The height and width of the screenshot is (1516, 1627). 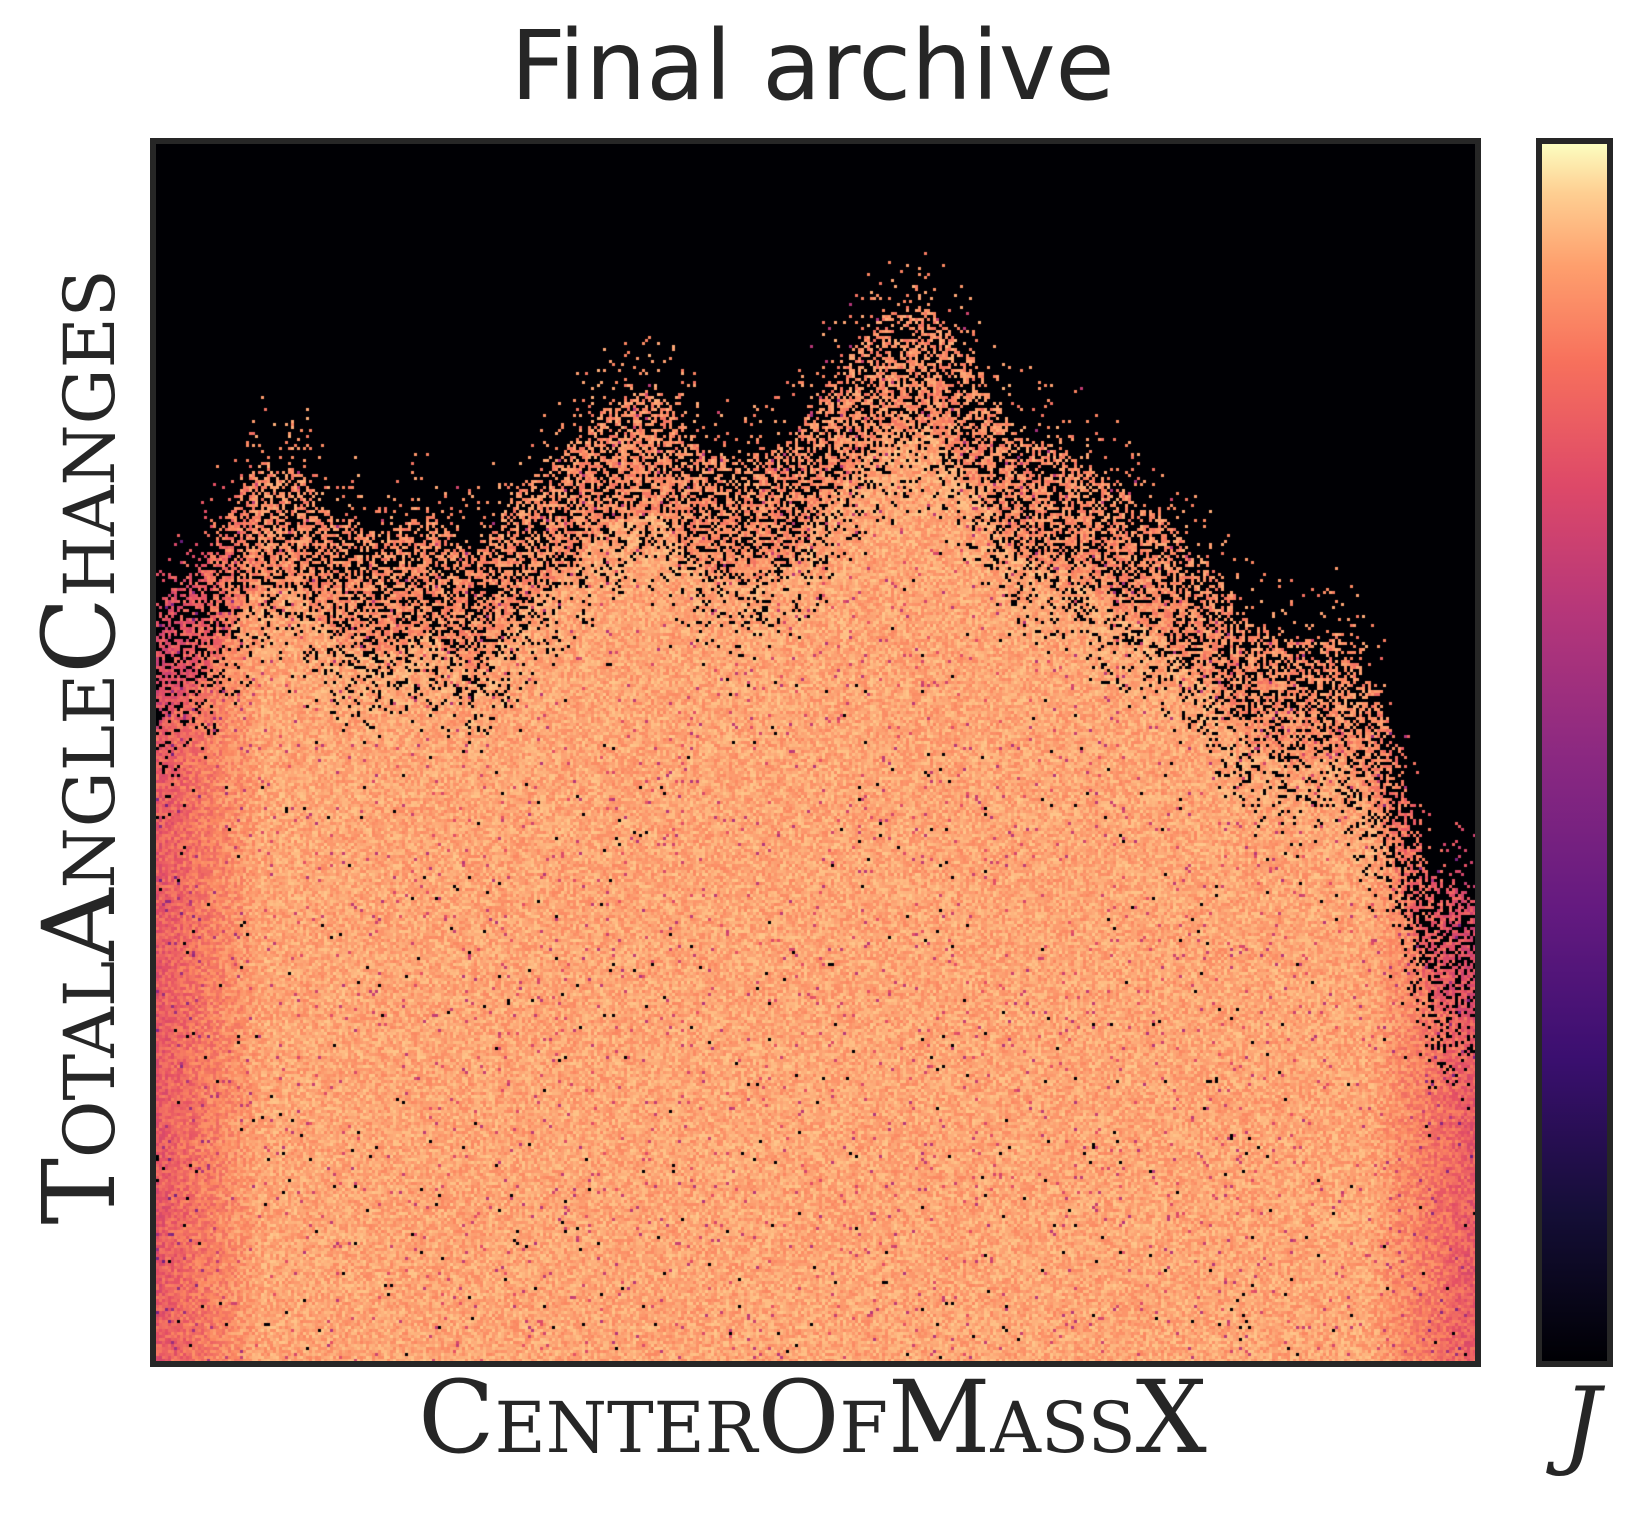 What do you see at coordinates (812, 1417) in the screenshot?
I see `x-axis-label: CenterOfMassX` at bounding box center [812, 1417].